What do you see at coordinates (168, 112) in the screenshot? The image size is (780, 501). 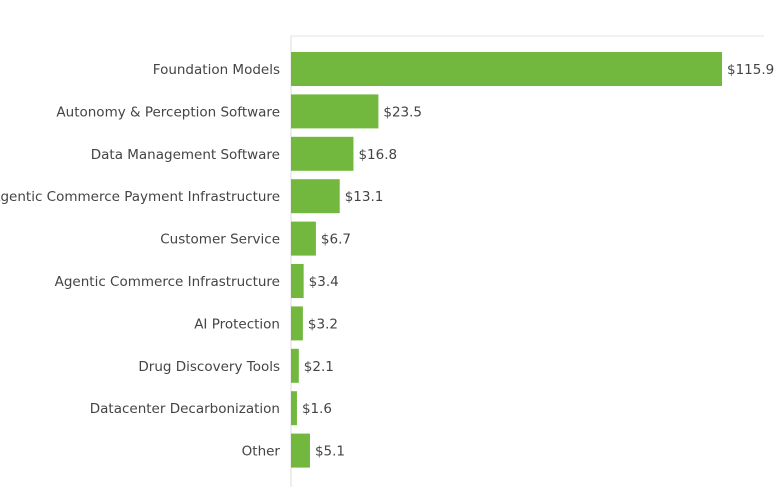 I see `category-label: Autonomy & Perception Software` at bounding box center [168, 112].